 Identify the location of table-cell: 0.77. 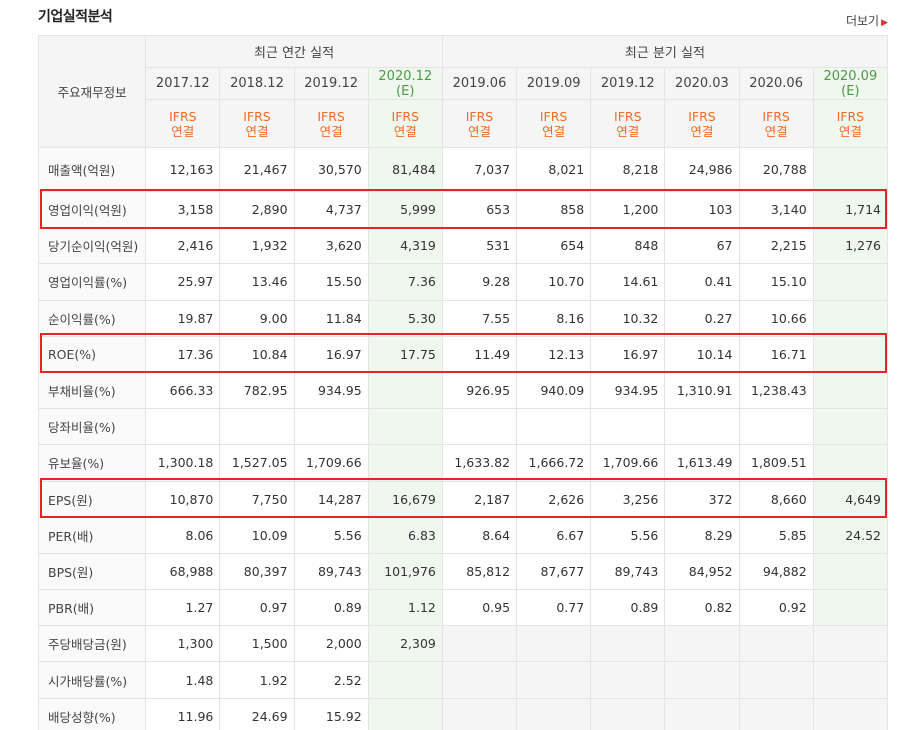
(554, 608).